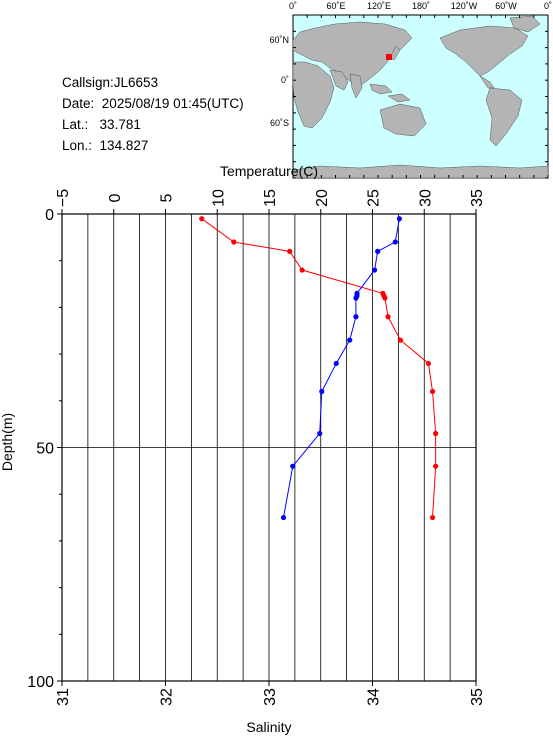 This screenshot has width=553, height=736. I want to click on map-lon-label-2: 120˚E, so click(379, 6).